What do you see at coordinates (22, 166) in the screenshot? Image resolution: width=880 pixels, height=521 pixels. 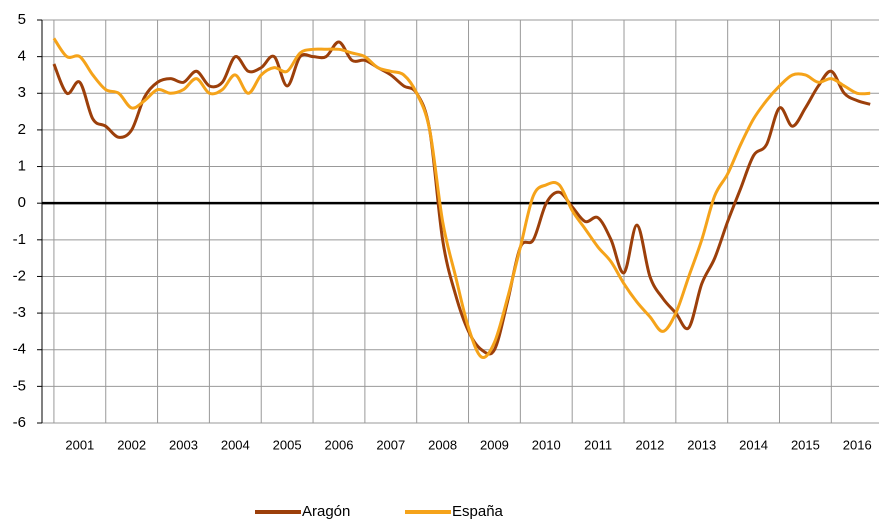 I see `y-tick-label: 1` at bounding box center [22, 166].